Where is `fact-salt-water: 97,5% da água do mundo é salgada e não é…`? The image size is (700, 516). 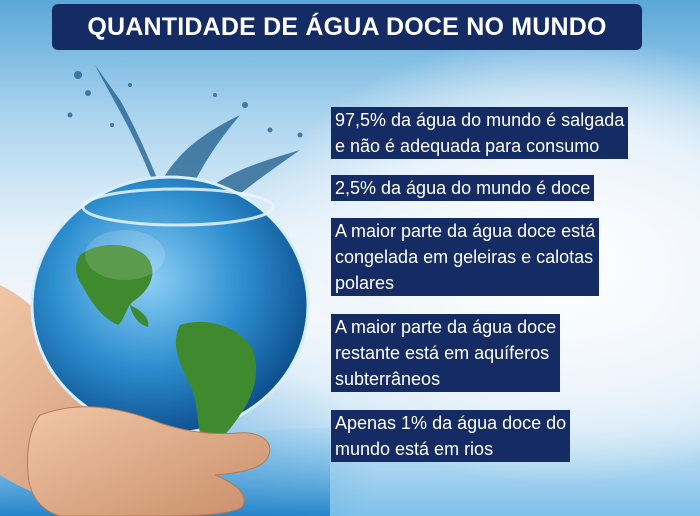
fact-salt-water: 97,5% da água do mundo é salgada e não é… is located at coordinates (480, 133).